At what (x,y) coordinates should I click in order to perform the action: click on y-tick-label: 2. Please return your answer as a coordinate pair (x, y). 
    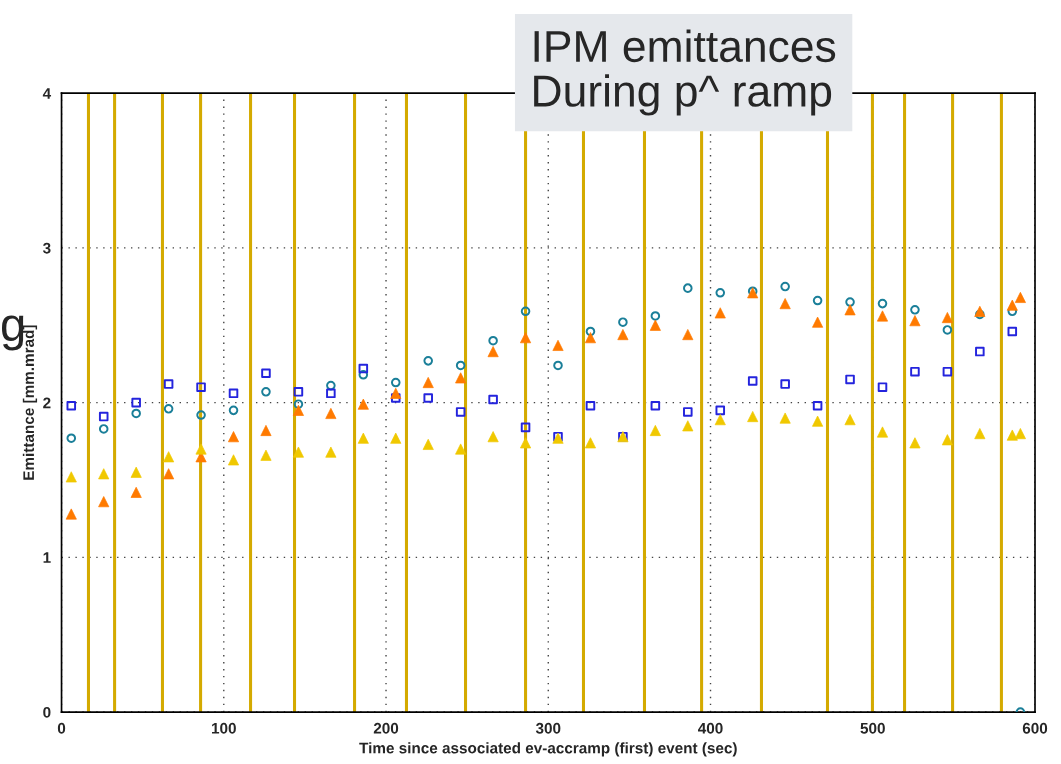
    Looking at the image, I should click on (47, 403).